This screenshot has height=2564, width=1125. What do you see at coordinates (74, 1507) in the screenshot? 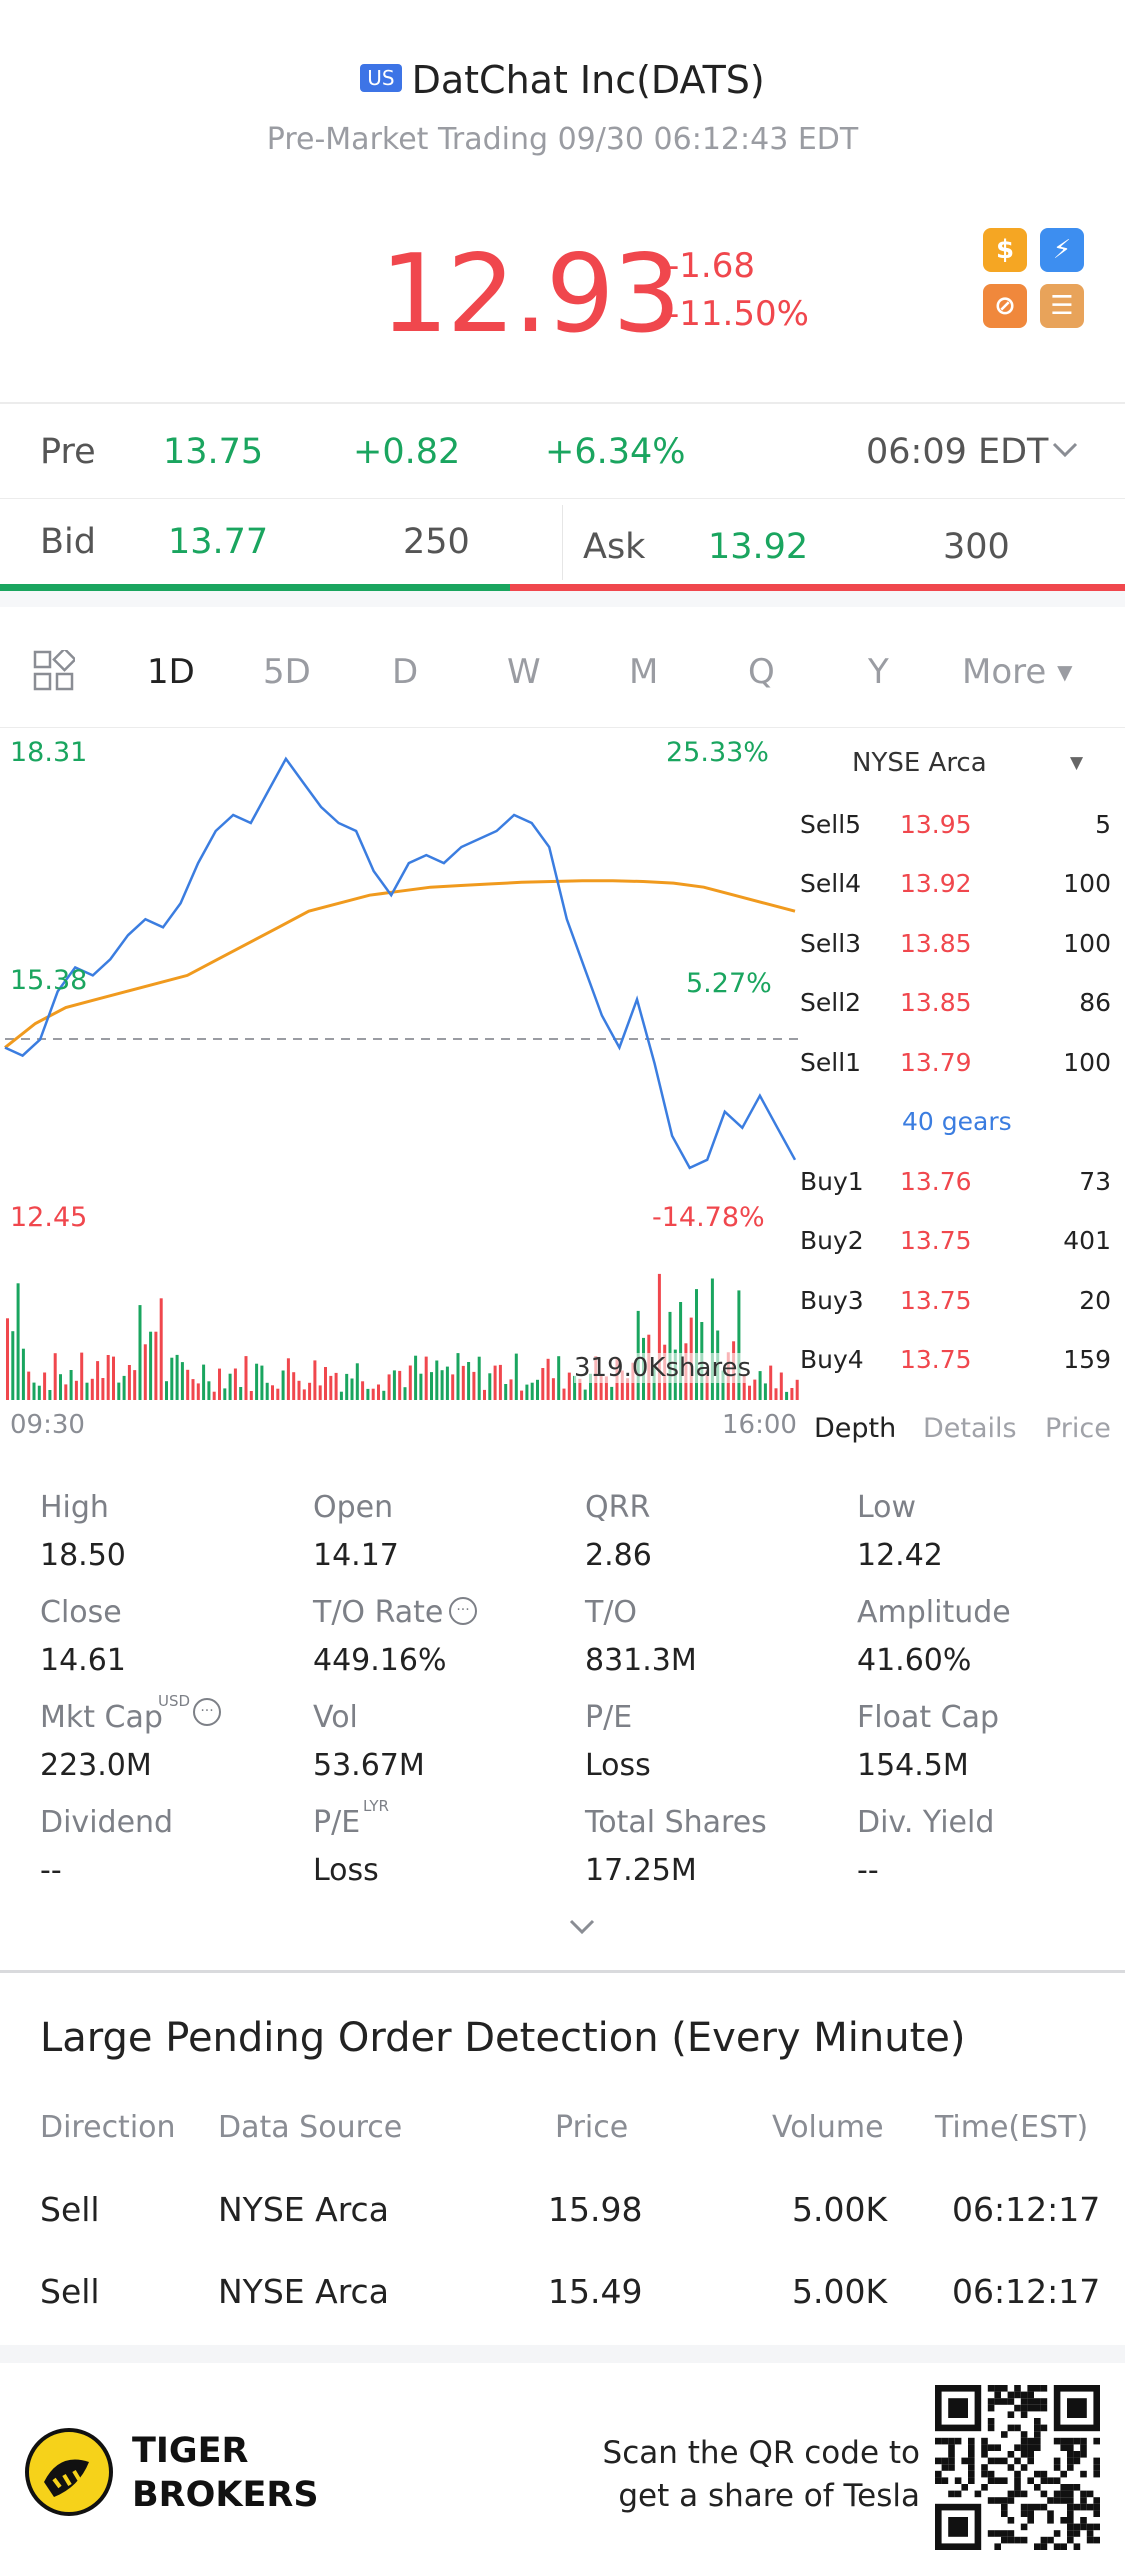
I see `stat-label: High` at bounding box center [74, 1507].